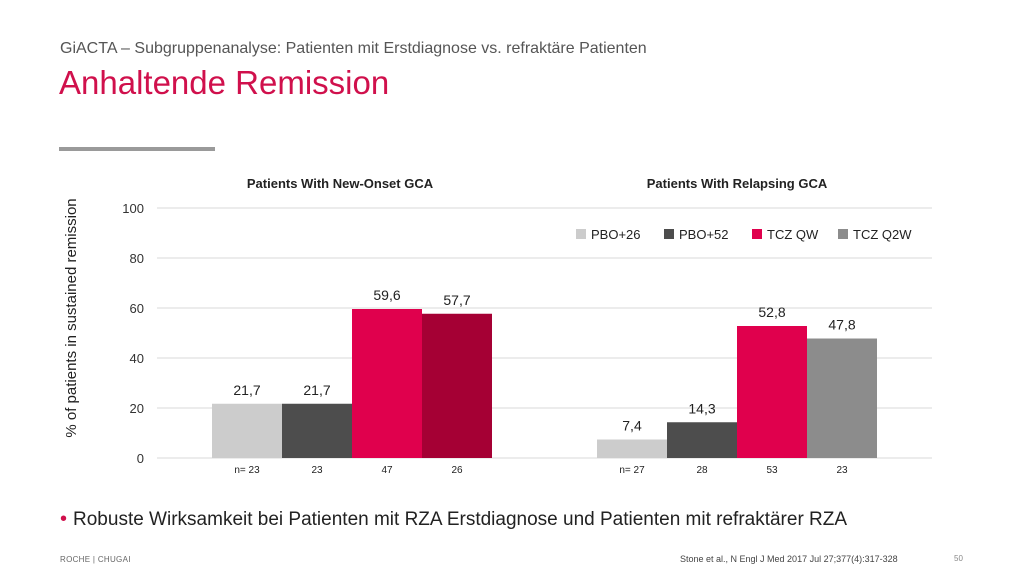 This screenshot has height=576, width=1024. I want to click on y-tick-label: 80, so click(137, 258).